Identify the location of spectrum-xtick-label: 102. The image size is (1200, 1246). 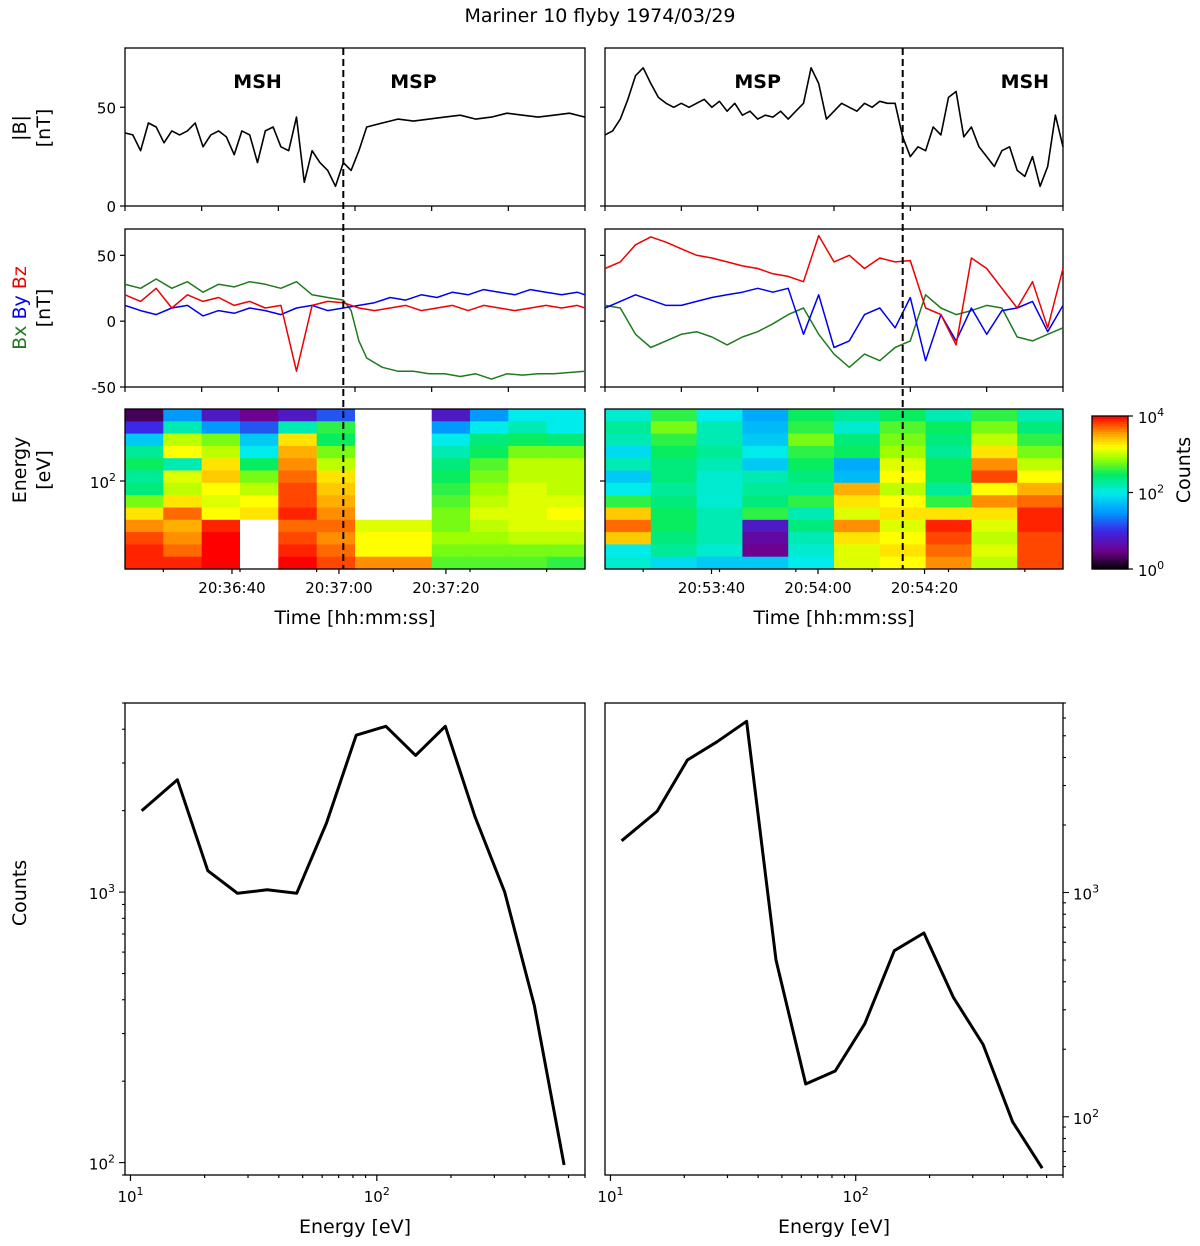
(377, 1195).